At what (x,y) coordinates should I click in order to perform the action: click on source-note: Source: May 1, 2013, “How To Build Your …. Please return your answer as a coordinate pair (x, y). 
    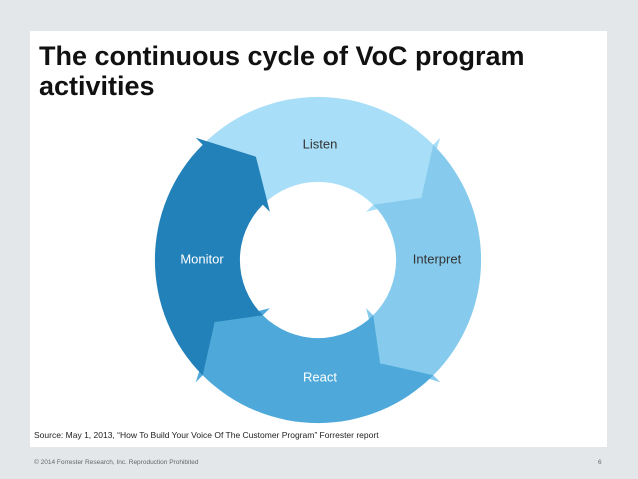
    Looking at the image, I should click on (206, 435).